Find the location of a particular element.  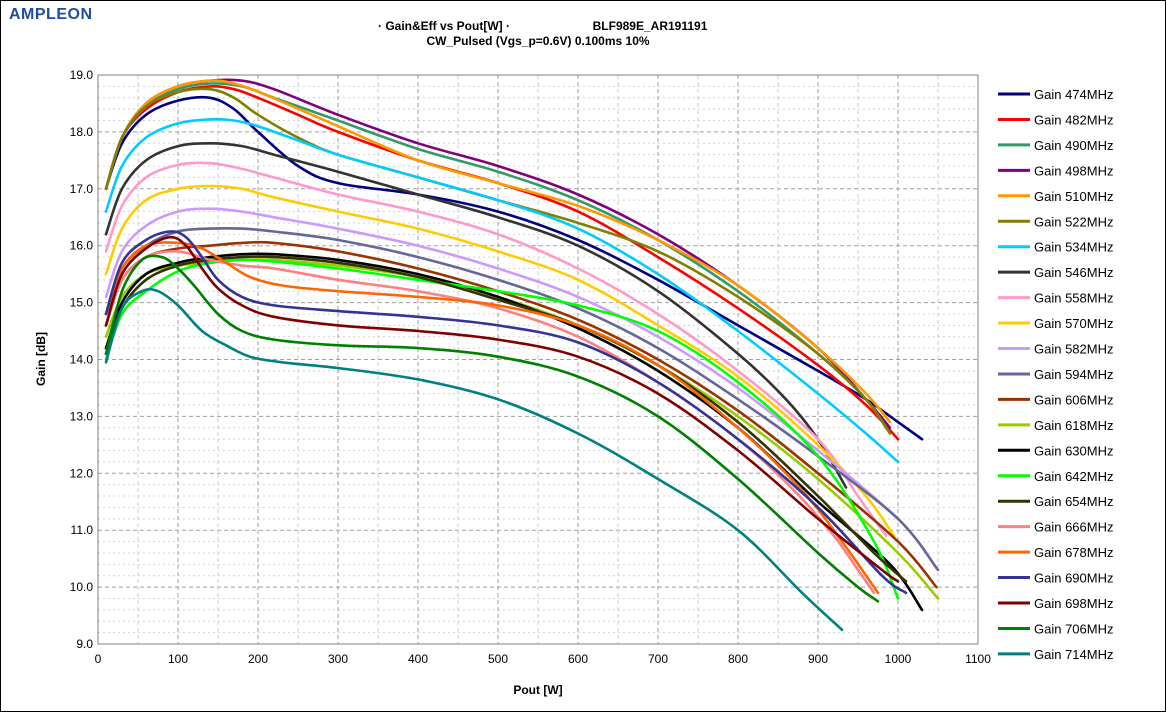

legend-item-label: Gain 690MHz is located at coordinates (1073, 578).